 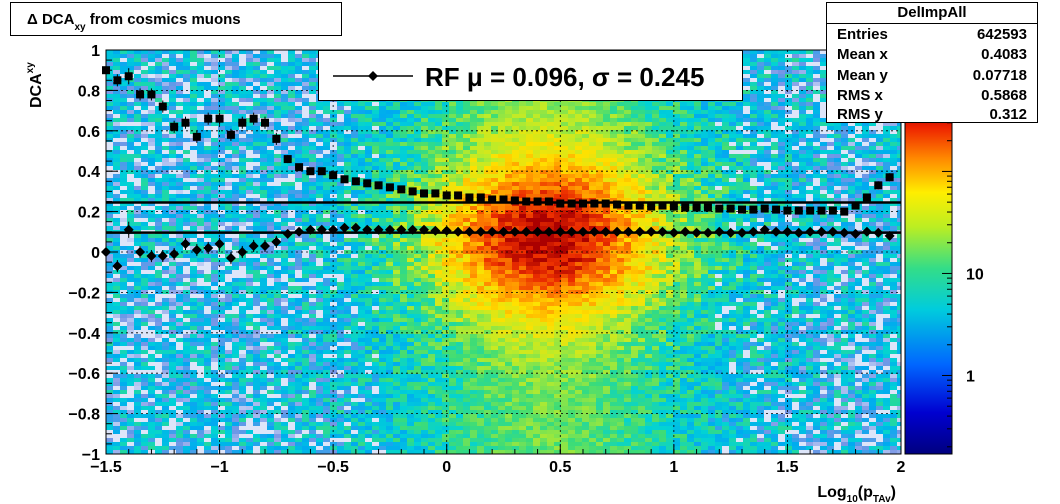 I want to click on x-axis-label: Log10(pTAv), so click(x=856, y=494).